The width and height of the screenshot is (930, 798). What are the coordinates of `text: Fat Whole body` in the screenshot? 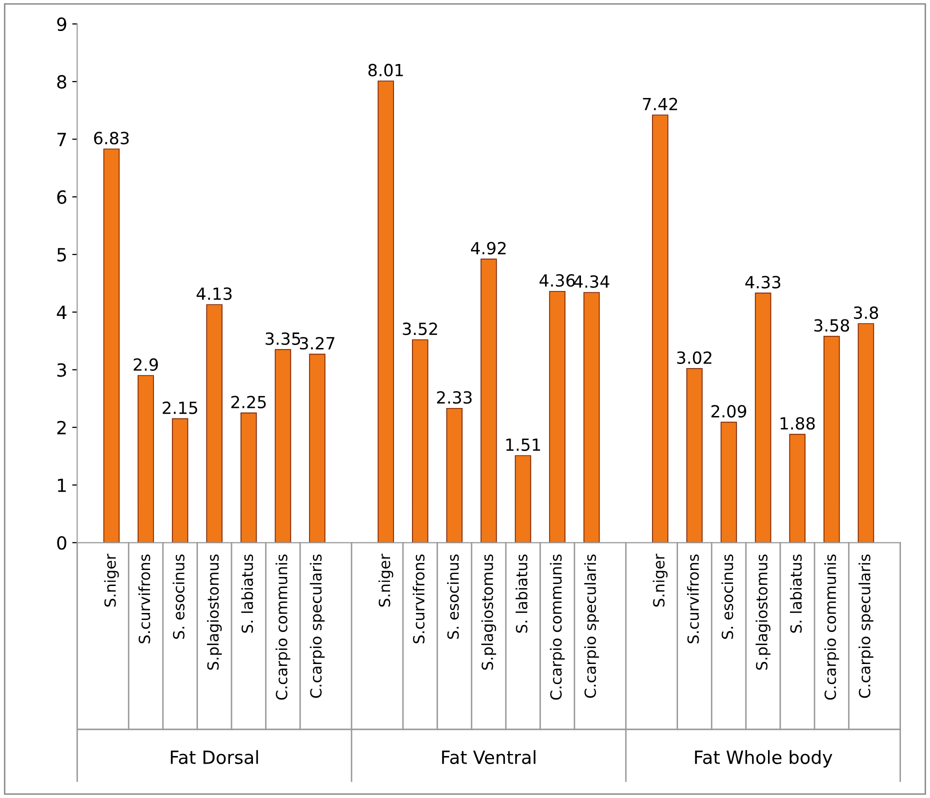 It's located at (763, 759).